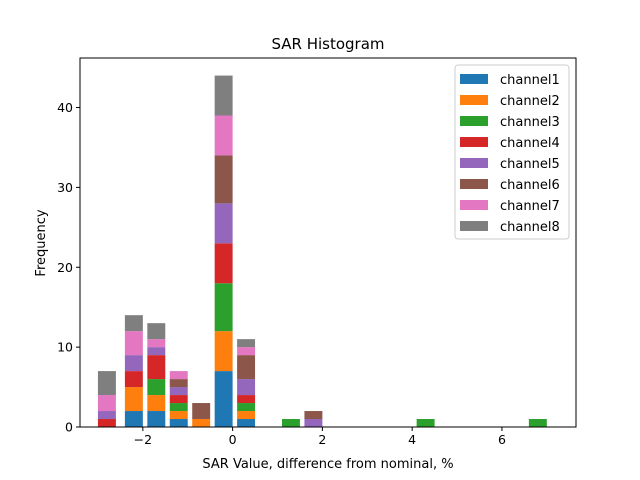  What do you see at coordinates (530, 122) in the screenshot?
I see `legend-label-channel3: channel3` at bounding box center [530, 122].